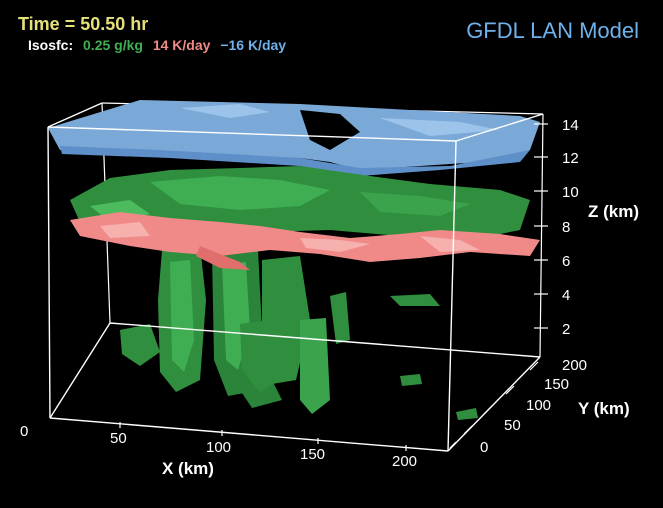 The width and height of the screenshot is (663, 508). What do you see at coordinates (570, 158) in the screenshot?
I see `z-tick-label: 12` at bounding box center [570, 158].